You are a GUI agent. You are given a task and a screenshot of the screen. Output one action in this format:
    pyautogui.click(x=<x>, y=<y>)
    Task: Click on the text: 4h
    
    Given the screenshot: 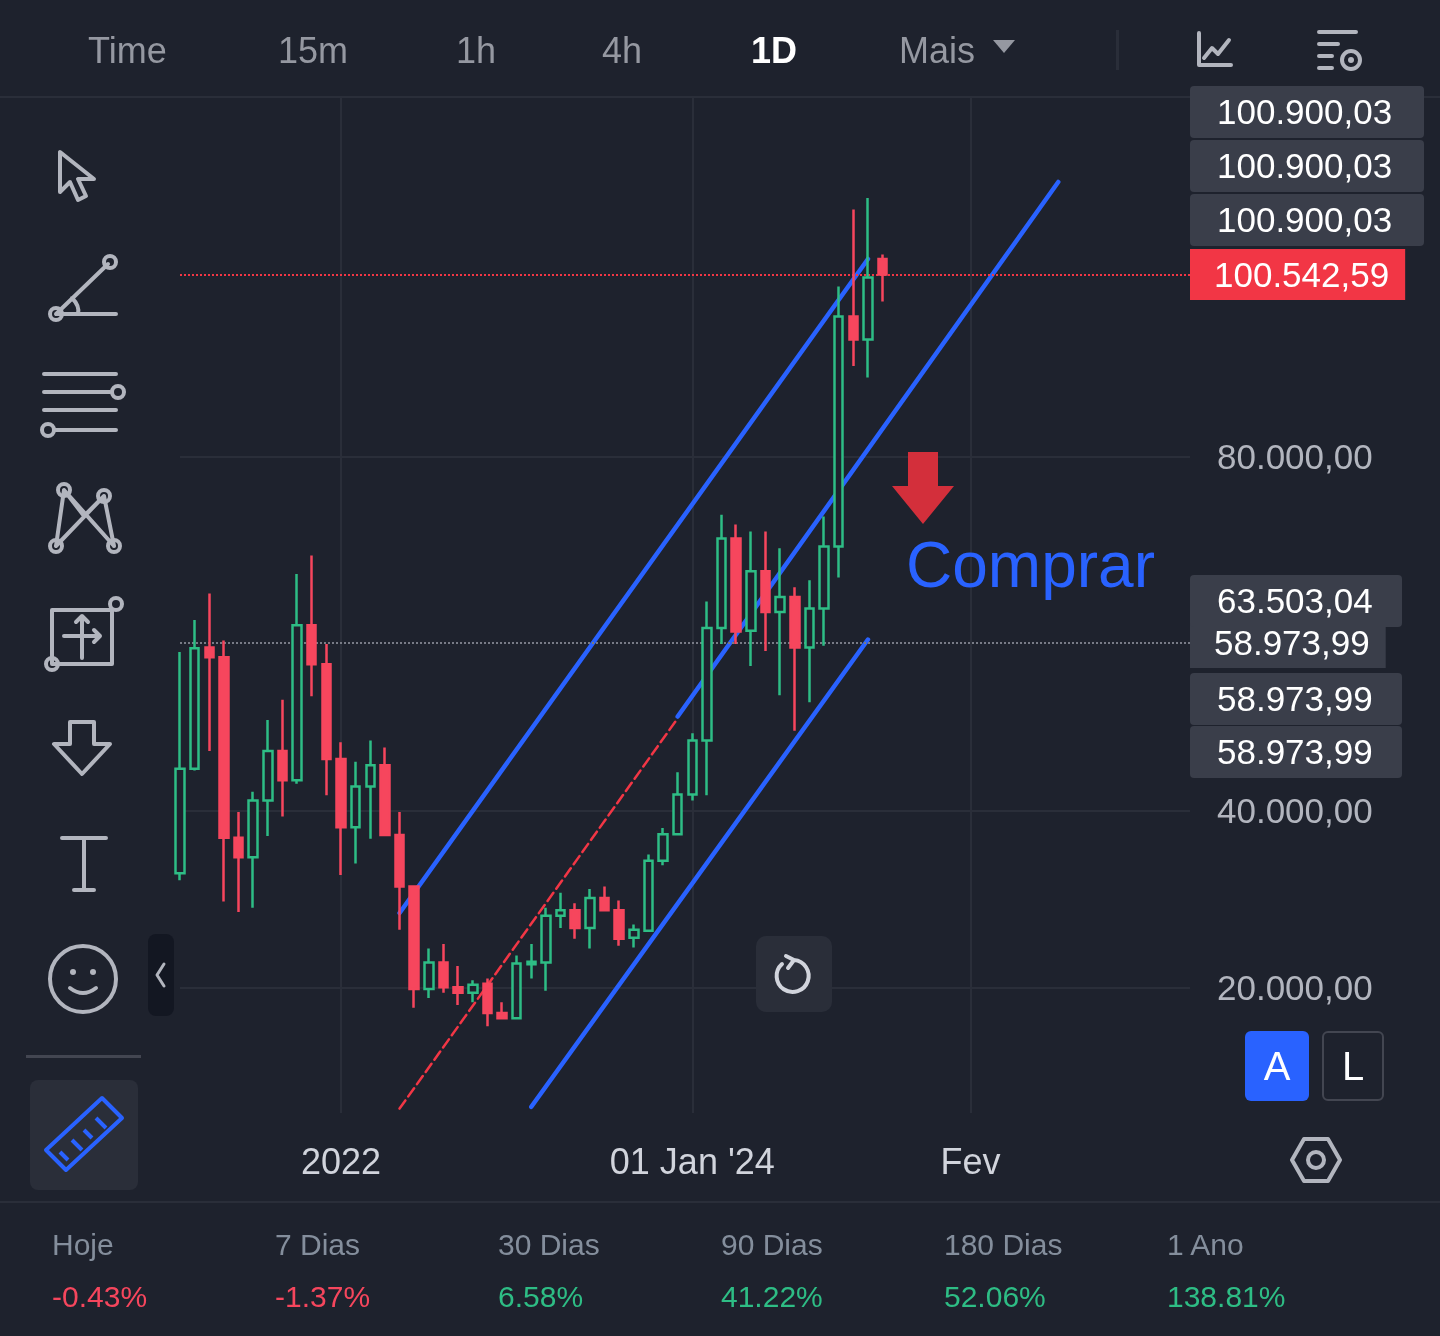 What is the action you would take?
    pyautogui.click(x=622, y=51)
    